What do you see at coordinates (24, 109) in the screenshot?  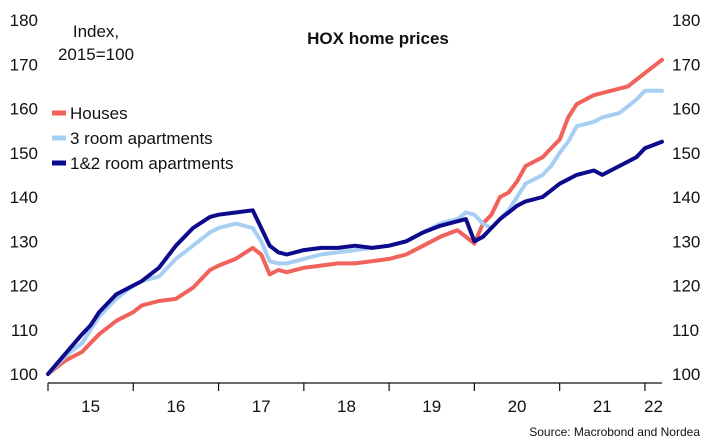 I see `y-tick-label-left: 160` at bounding box center [24, 109].